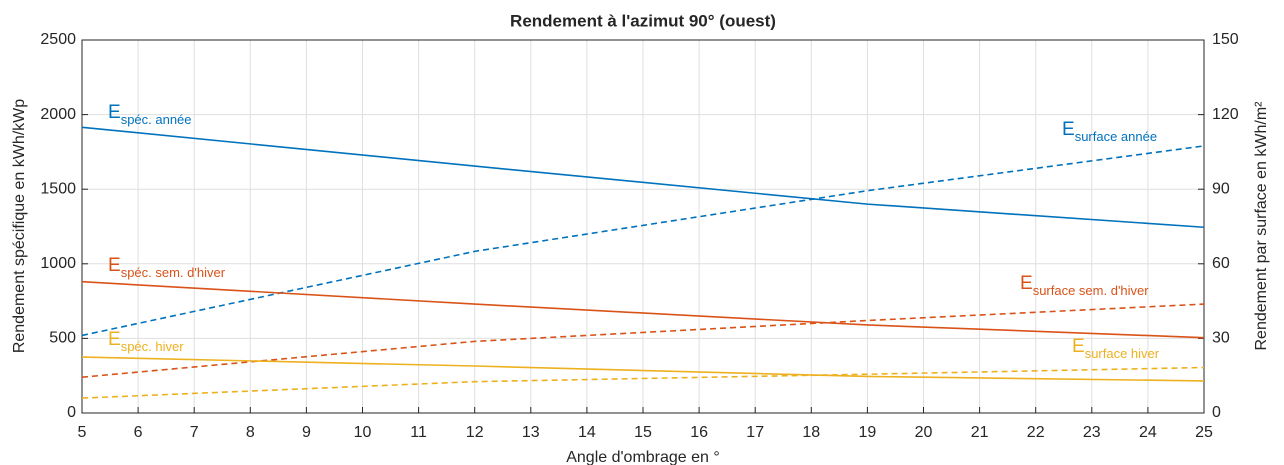  I want to click on chart-title: Rendement à l'azimut 90° (ouest), so click(643, 20).